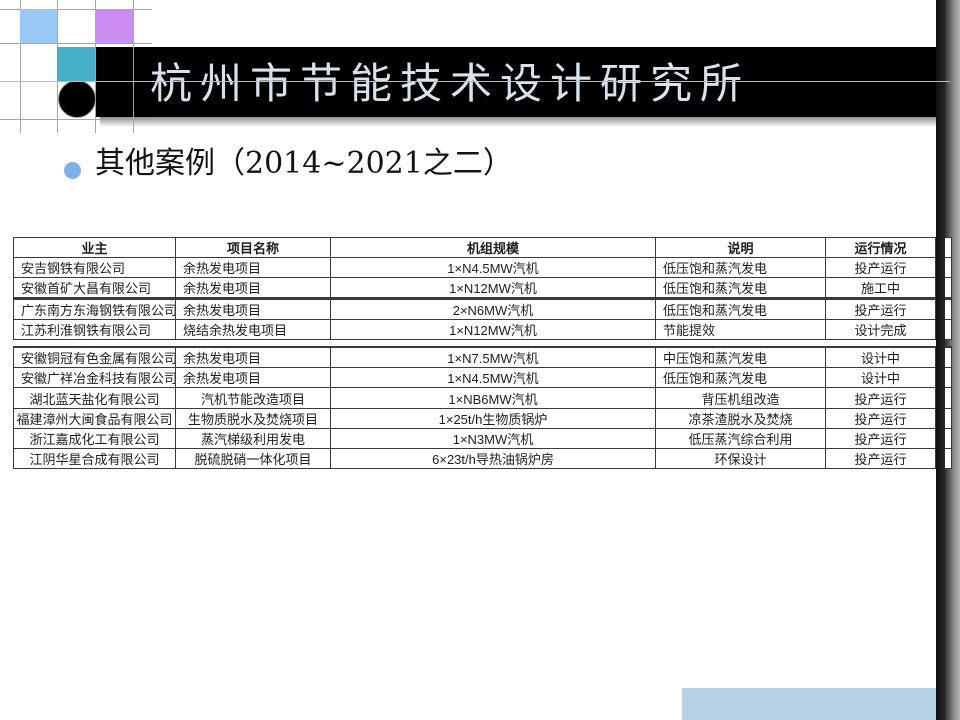 The image size is (960, 720). I want to click on table-row: 安吉钢铁有限公司 余热发电项目 1×N4.5MW汽机 低压饱和蒸汽发电 投产运行, so click(482, 267).